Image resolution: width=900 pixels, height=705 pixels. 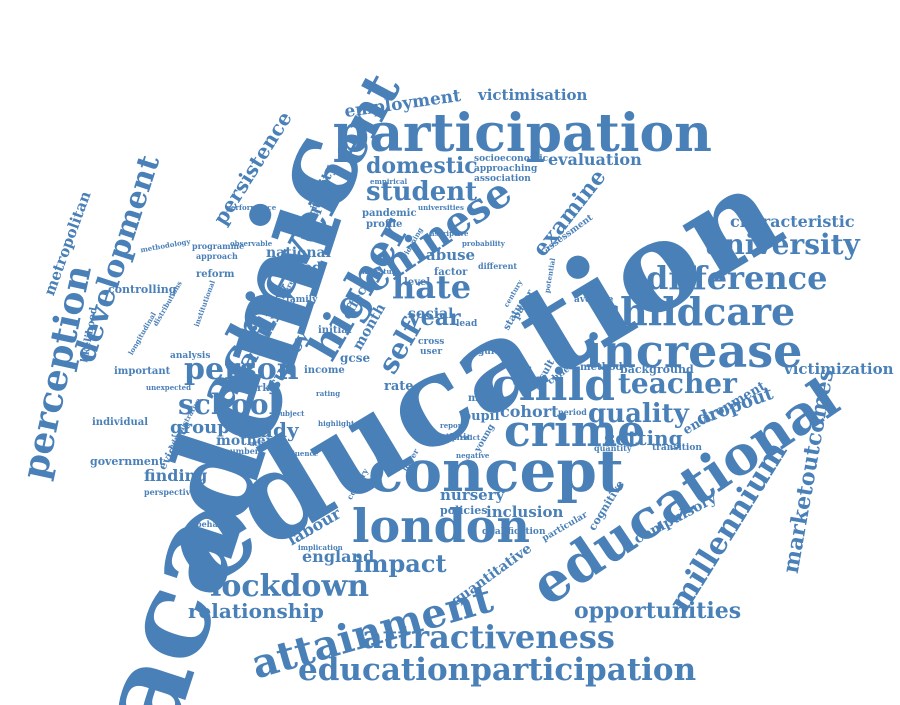 I want to click on word-policy: policy, so click(x=290, y=312).